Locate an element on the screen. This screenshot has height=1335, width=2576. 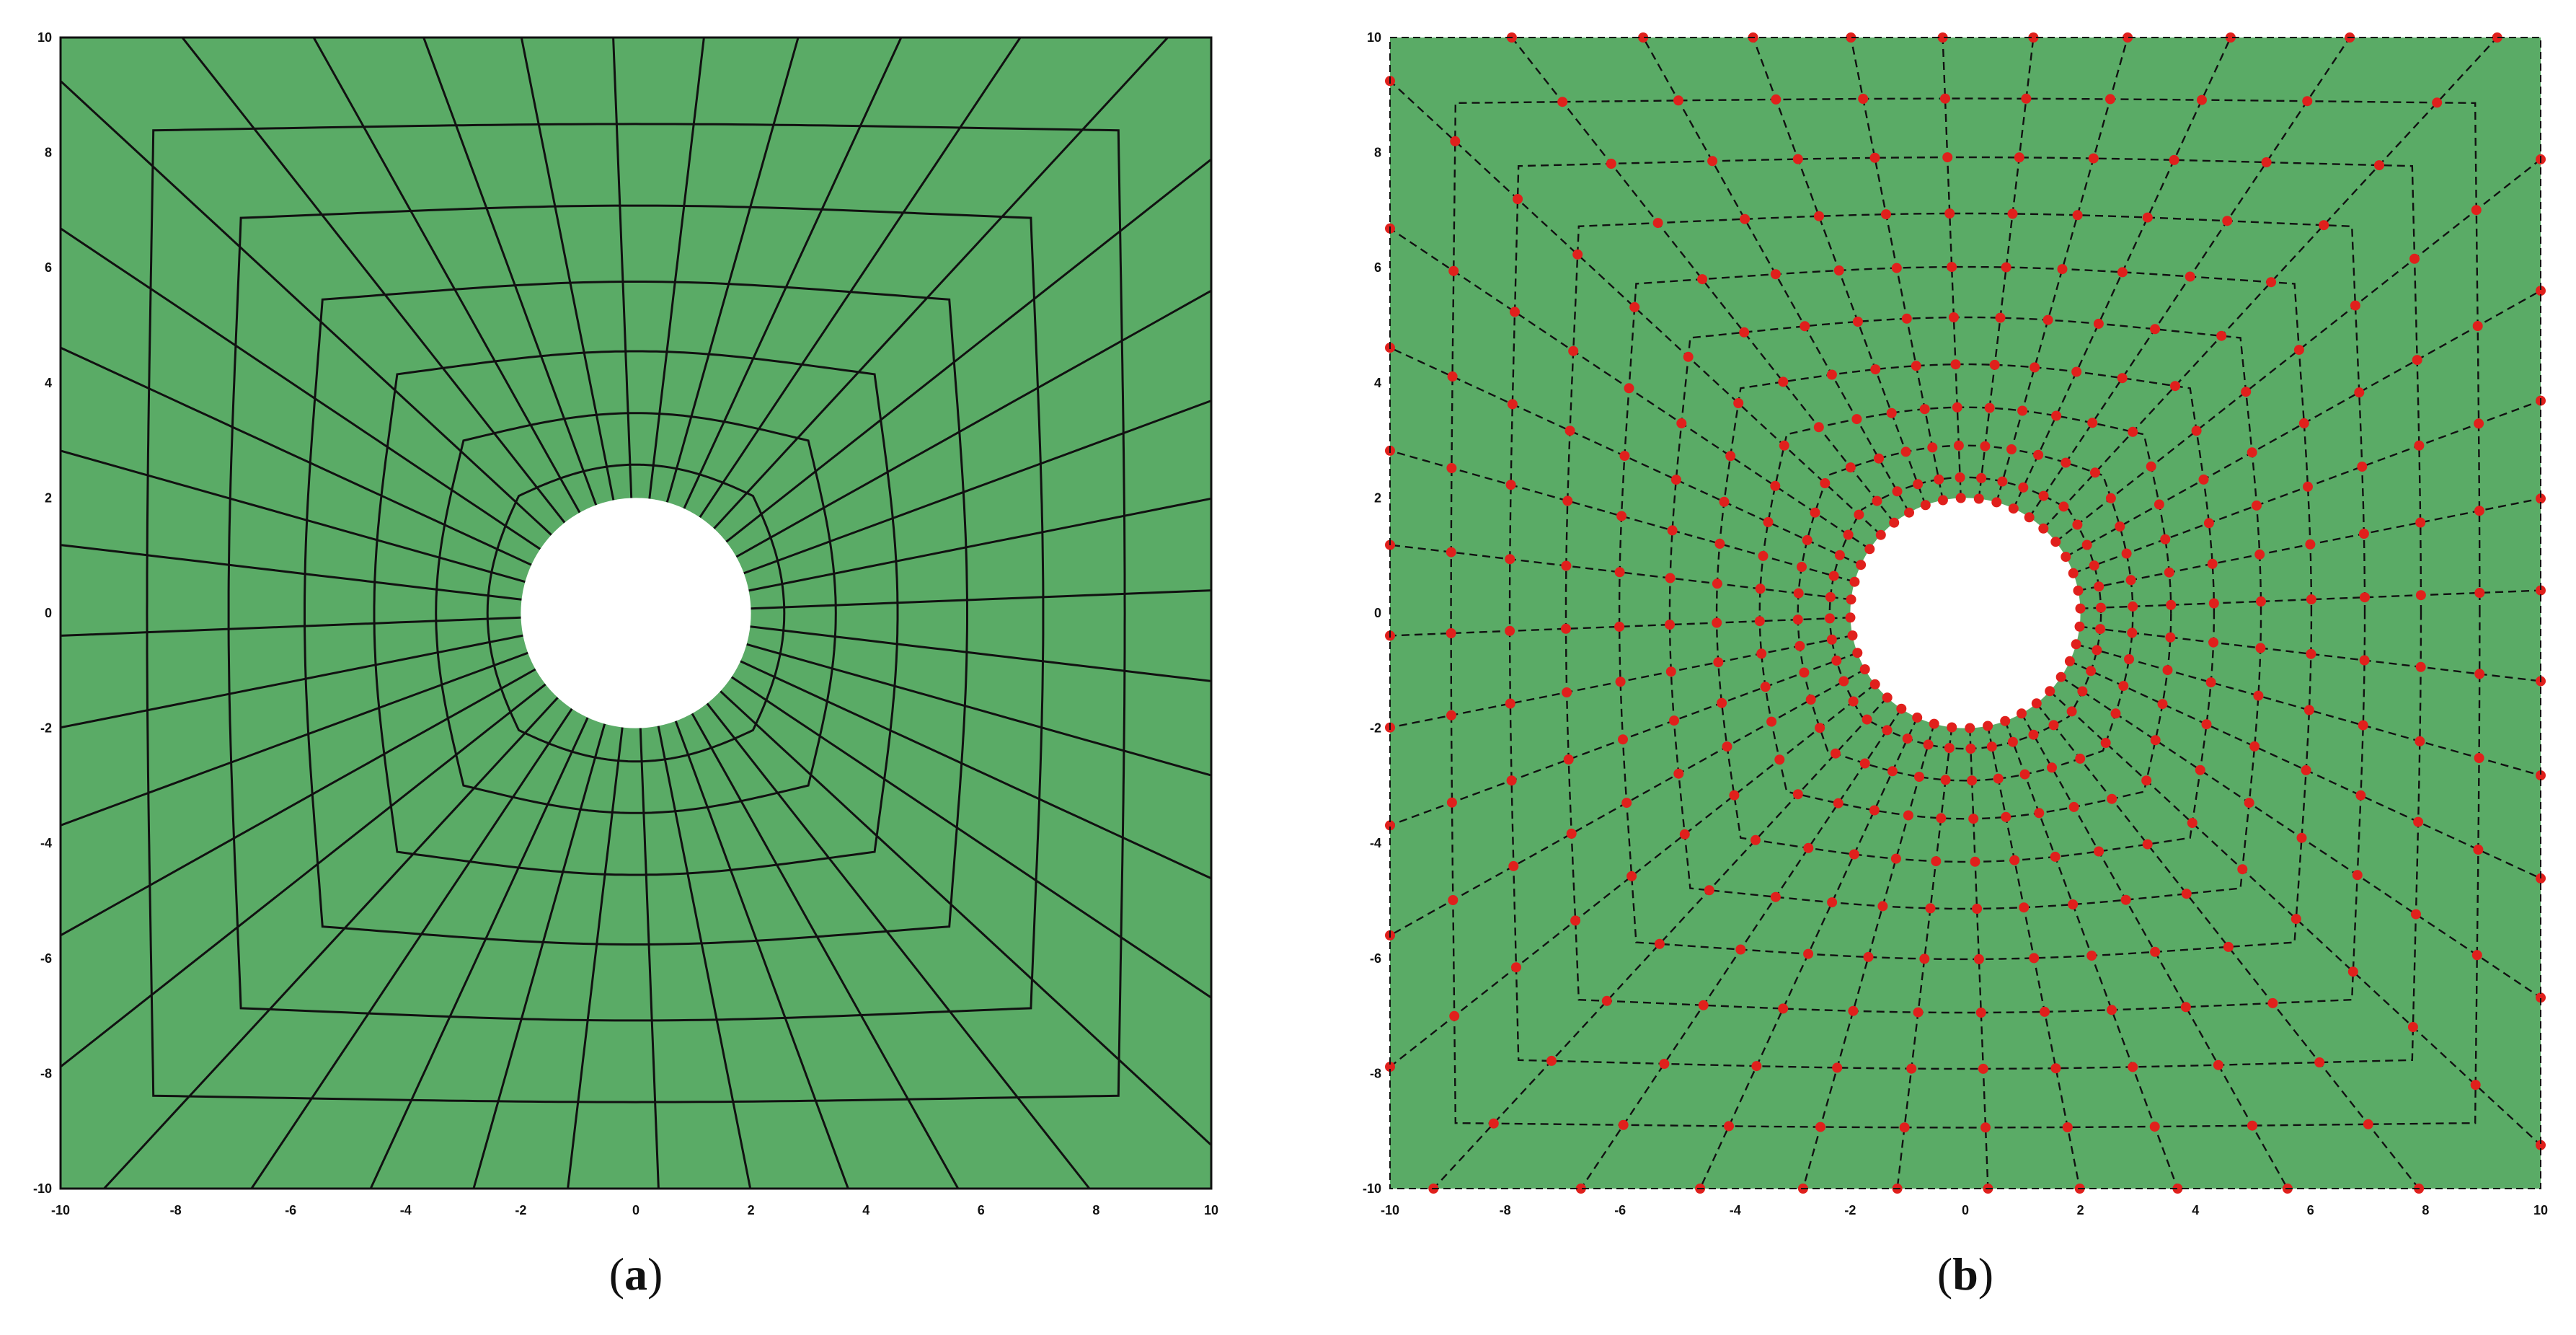
x-tick-label: 2 is located at coordinates (2080, 1210).